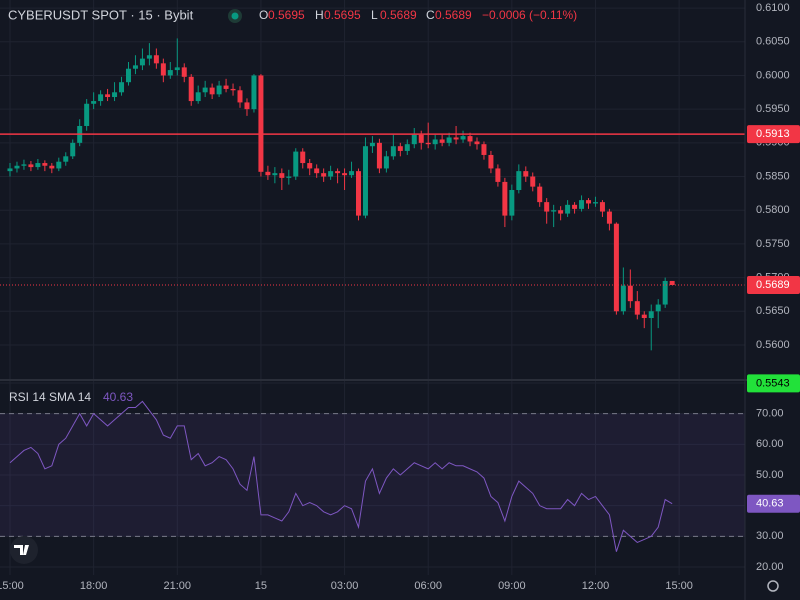 This screenshot has width=800, height=600. Describe the element at coordinates (453, 15) in the screenshot. I see `ohlc-value: 0.5689` at that location.